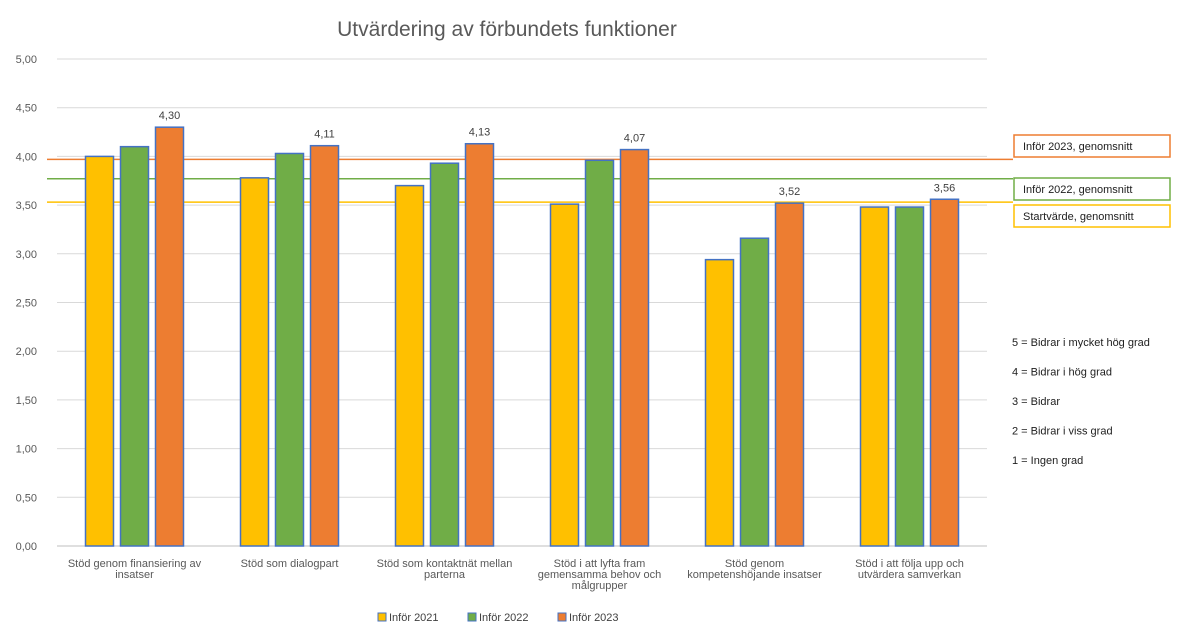  I want to click on data-label: 4,13, so click(479, 133).